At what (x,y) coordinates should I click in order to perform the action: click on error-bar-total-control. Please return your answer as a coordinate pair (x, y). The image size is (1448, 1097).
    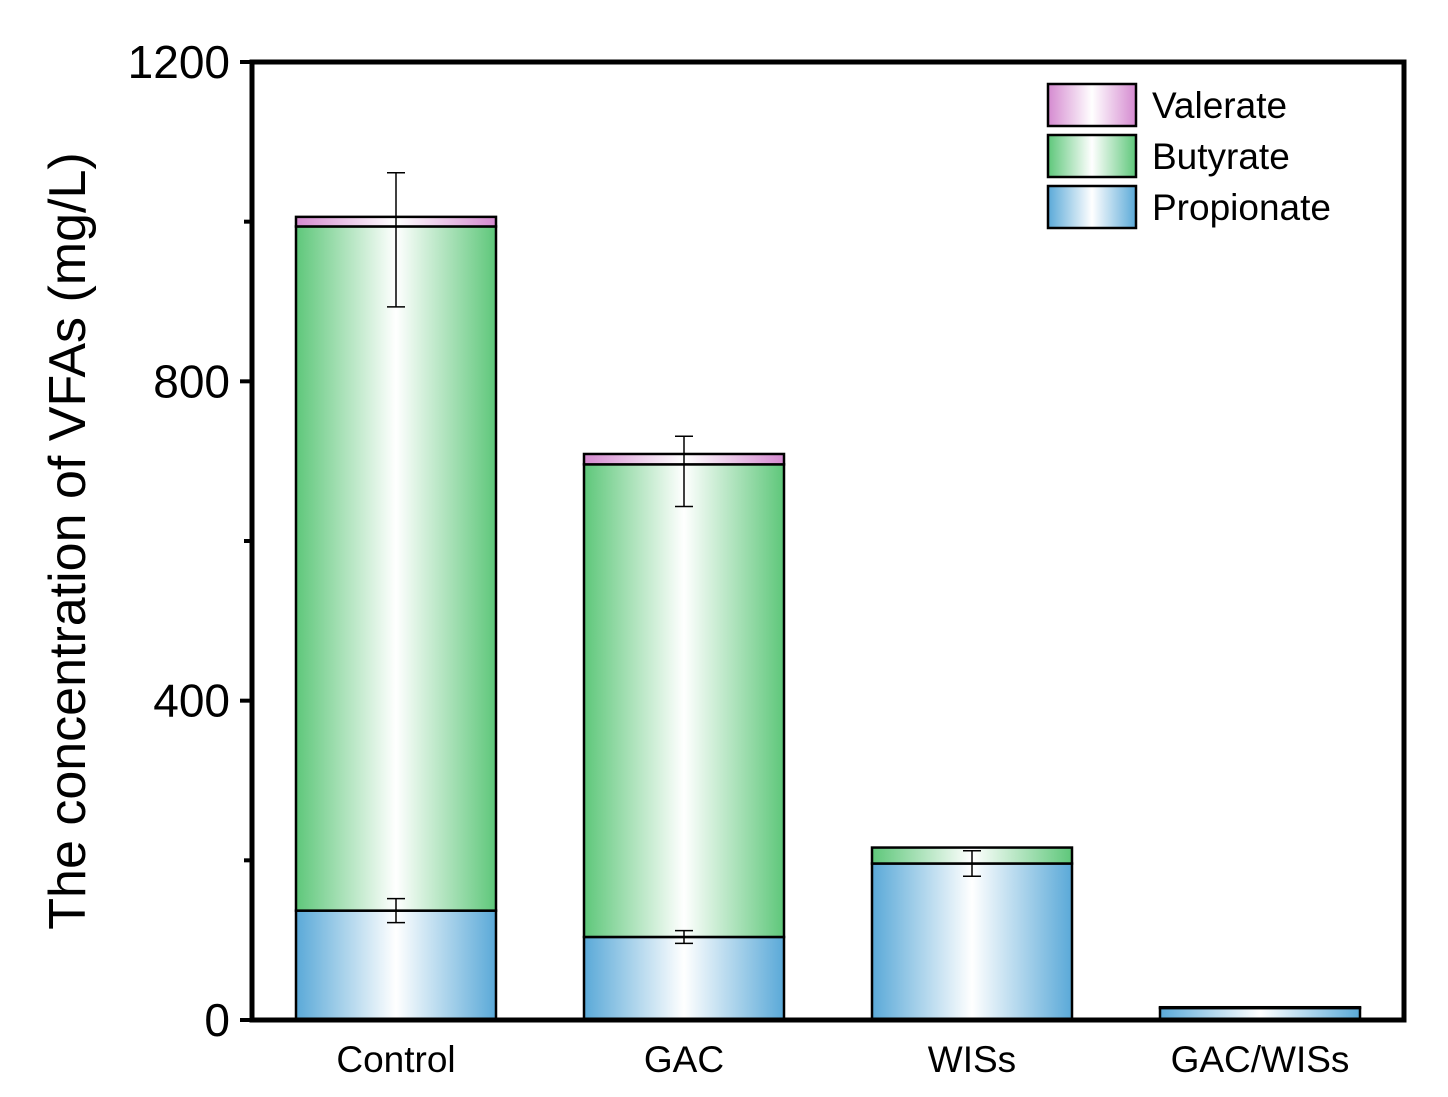
    Looking at the image, I should click on (396, 240).